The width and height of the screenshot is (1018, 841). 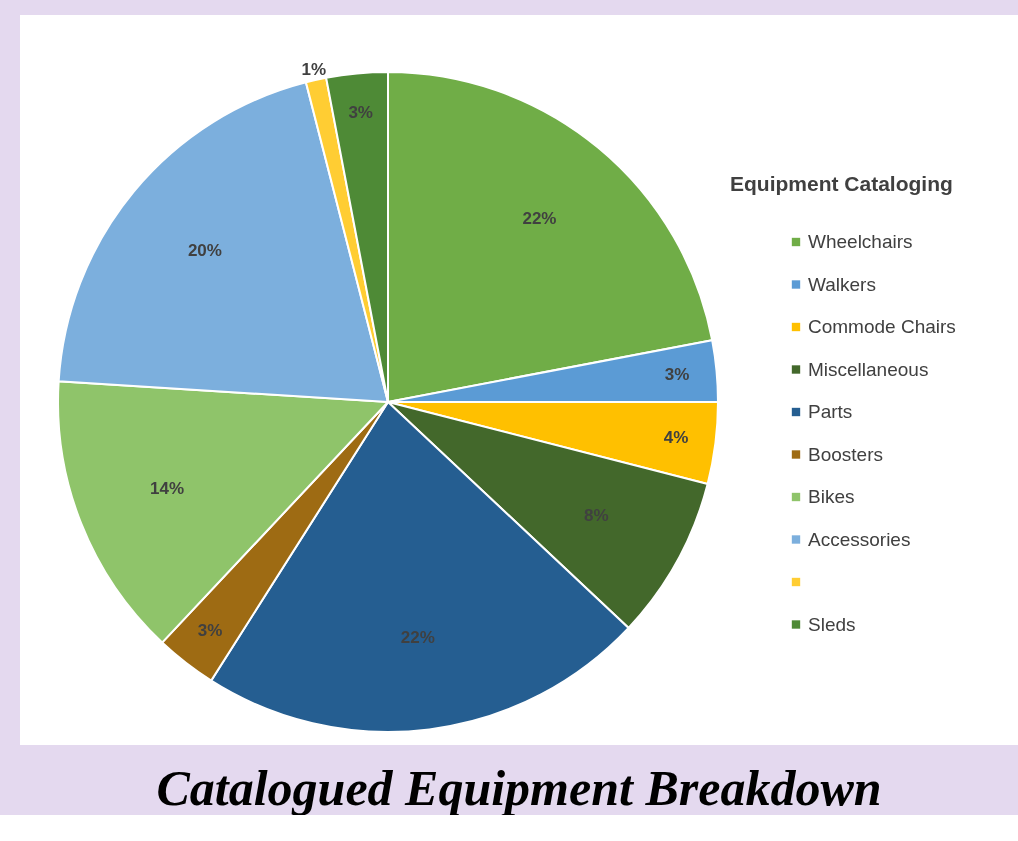 I want to click on legend-label: Walkers, so click(x=842, y=284).